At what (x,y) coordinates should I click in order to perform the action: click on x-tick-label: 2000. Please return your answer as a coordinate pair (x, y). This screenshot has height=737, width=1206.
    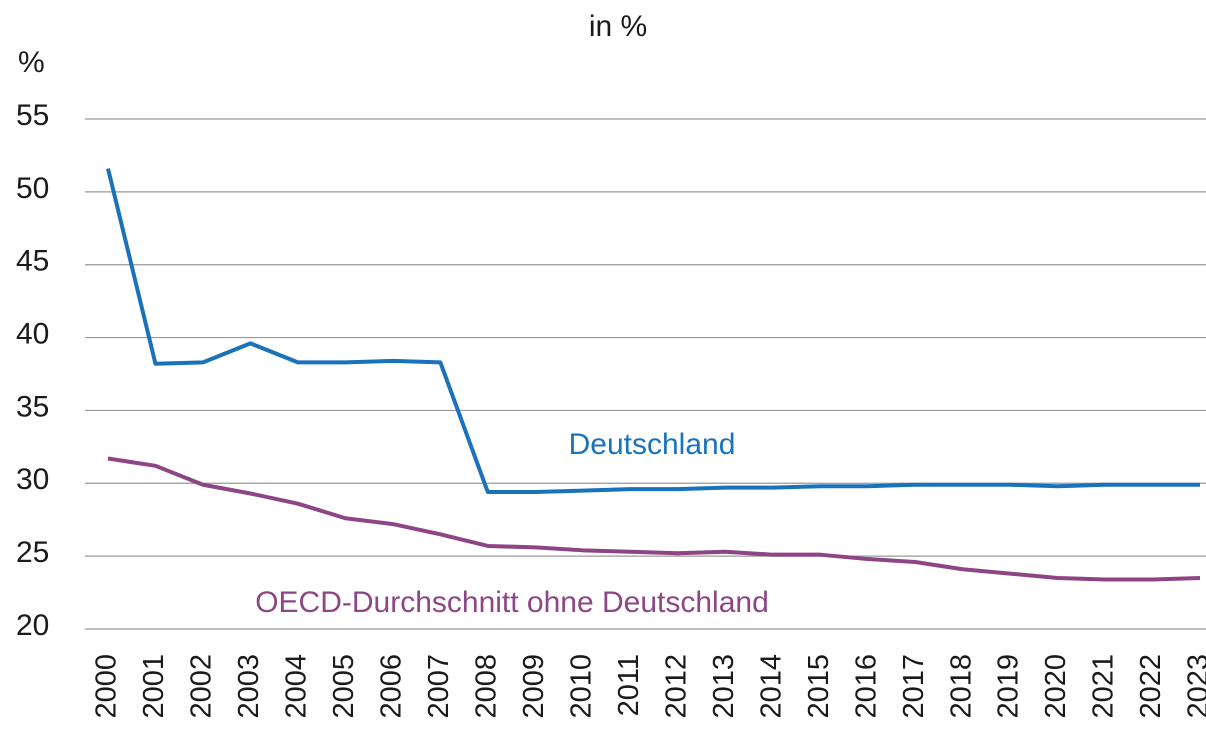
    Looking at the image, I should click on (107, 686).